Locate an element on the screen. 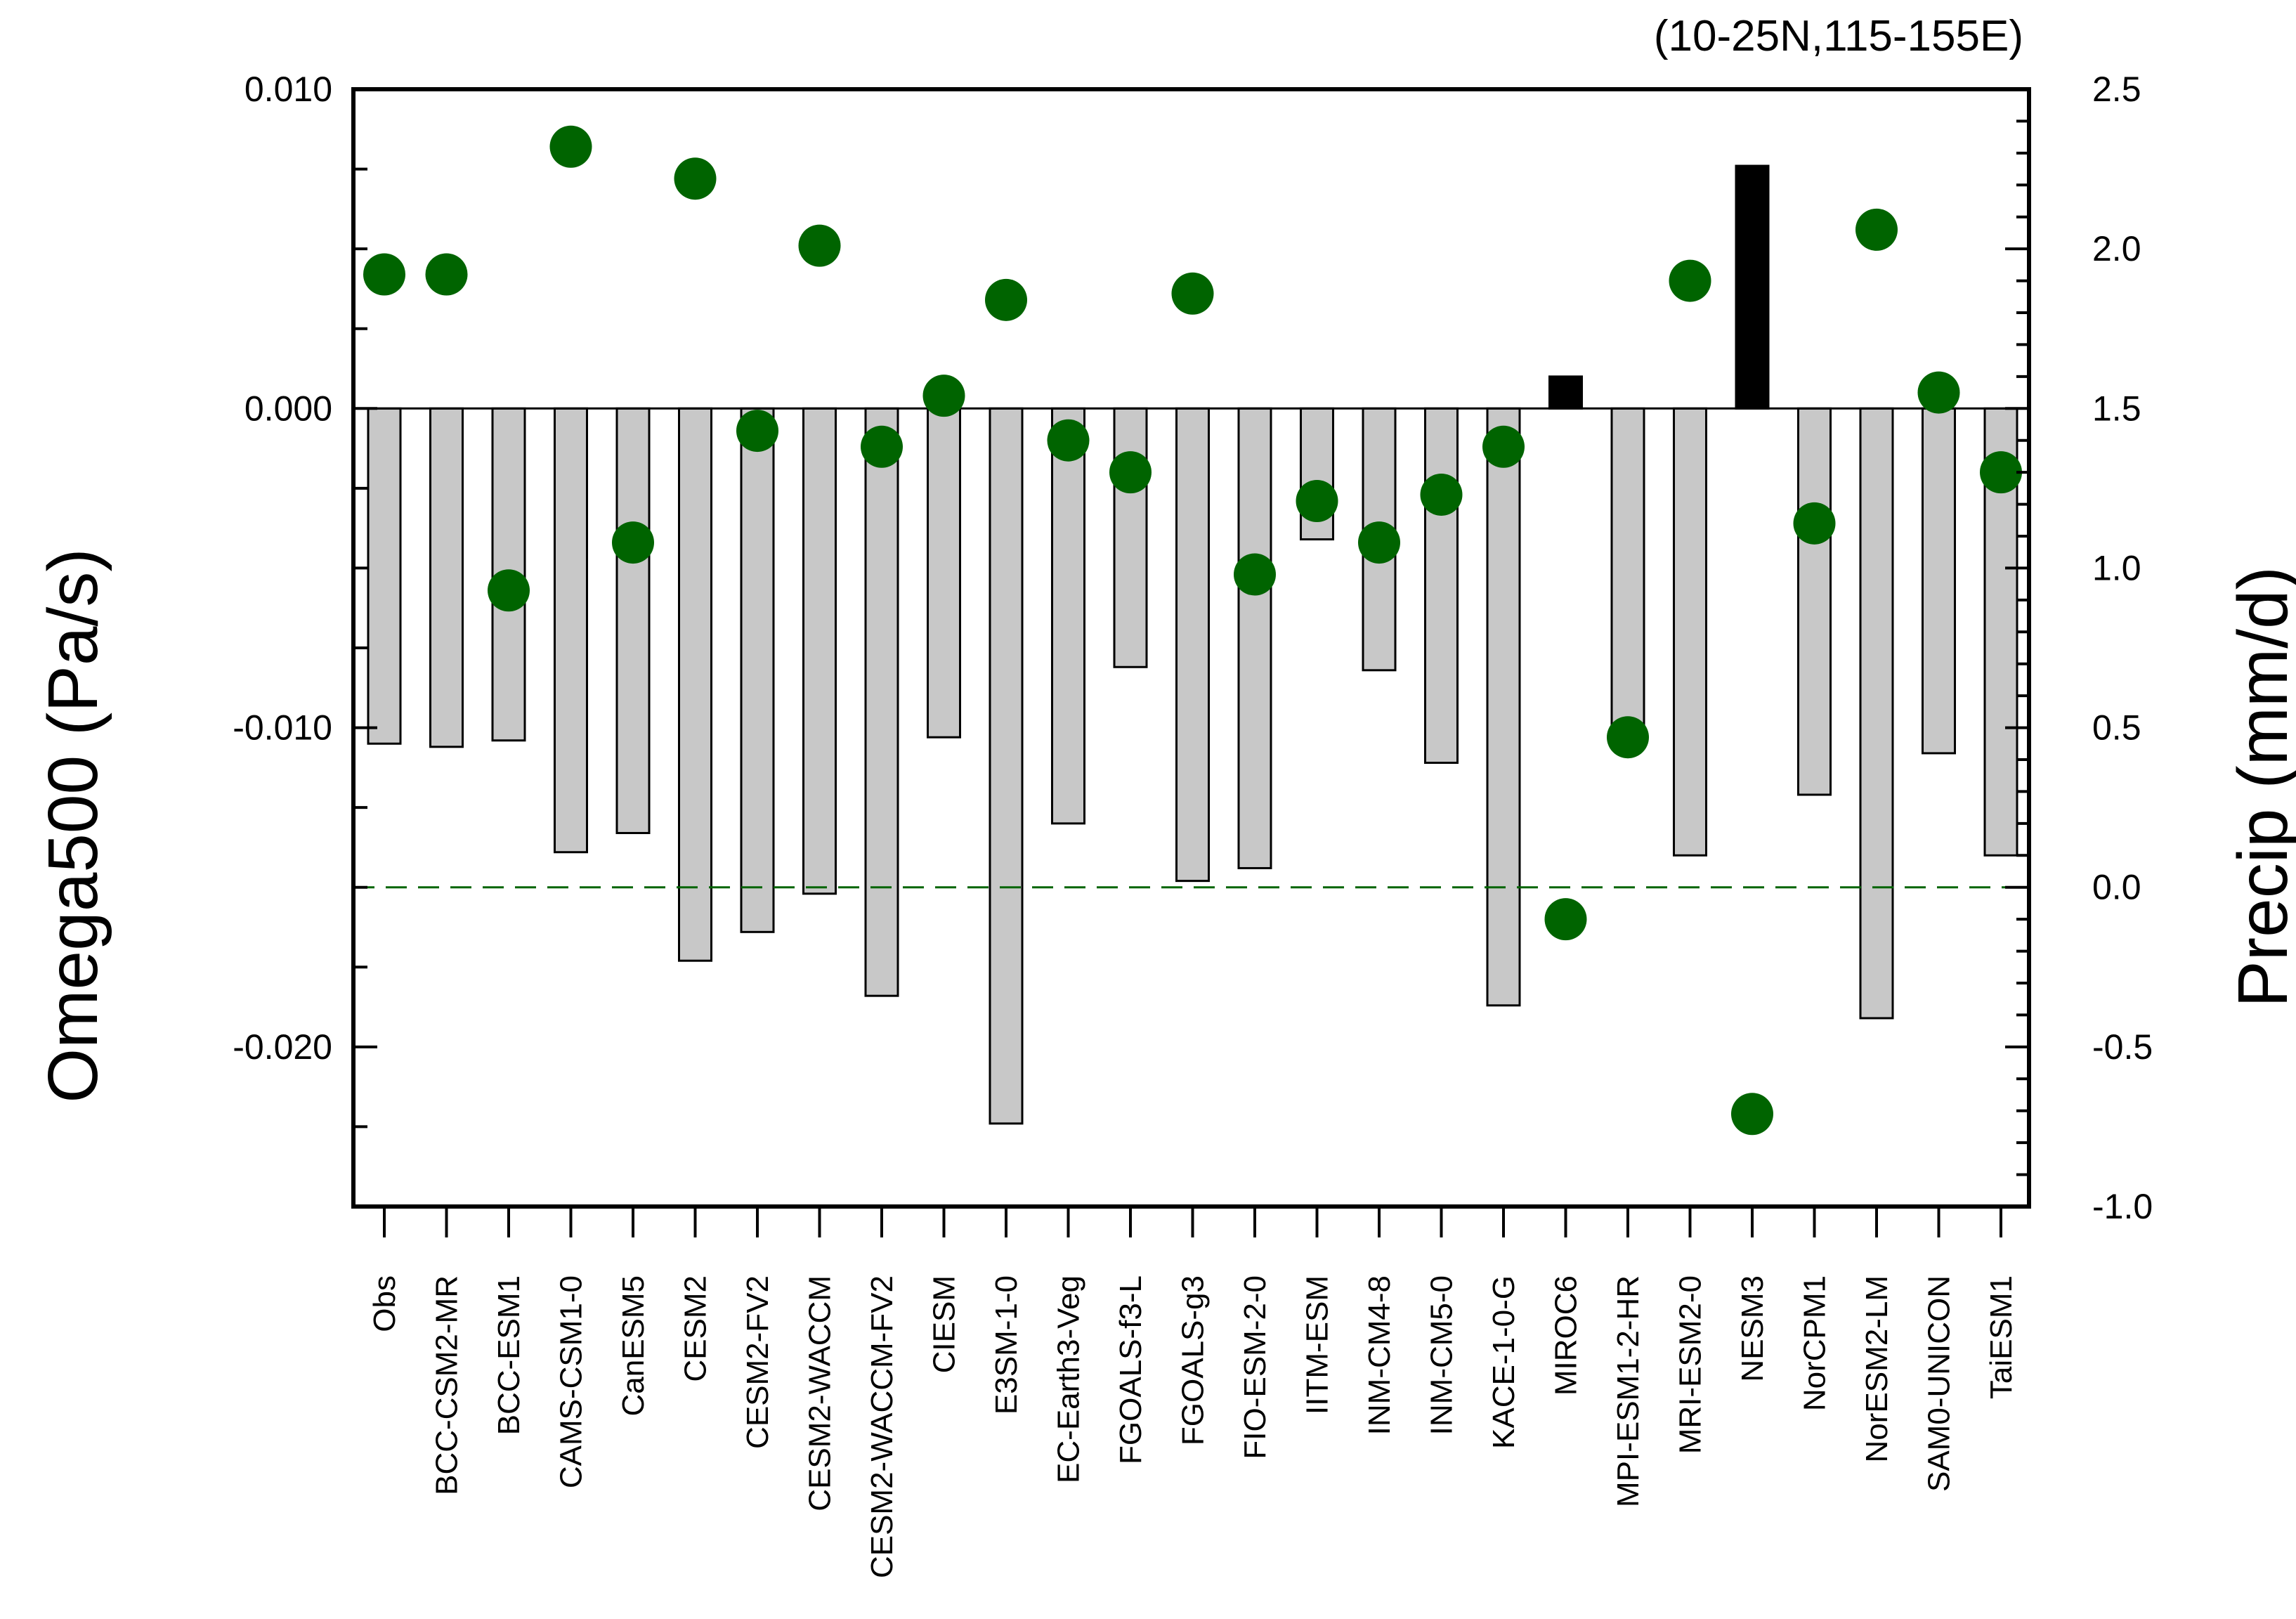  right-tick-label: -0.5 is located at coordinates (2122, 1047).